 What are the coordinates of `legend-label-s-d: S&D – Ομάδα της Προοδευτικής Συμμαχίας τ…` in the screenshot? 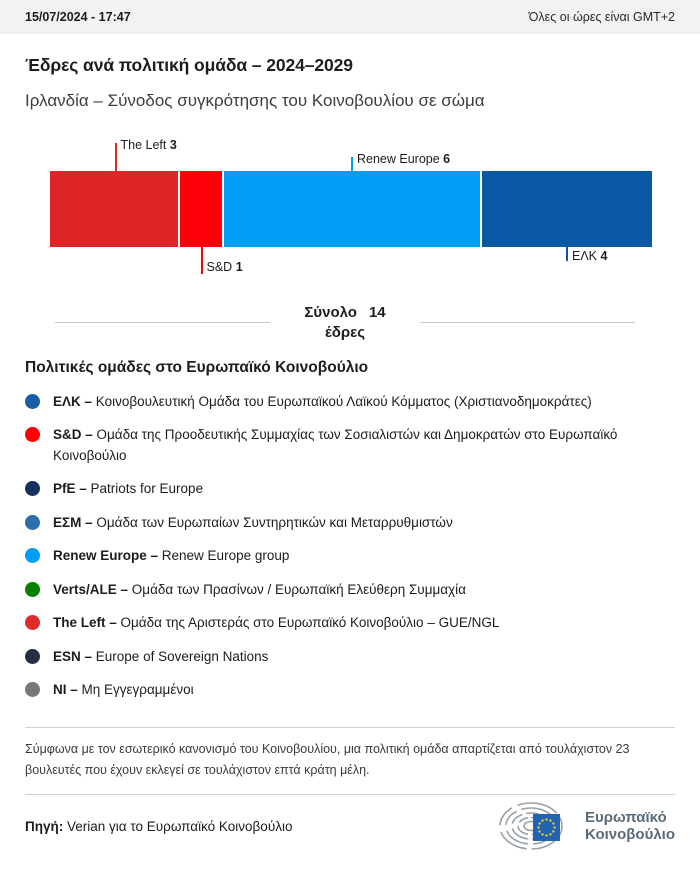 It's located at (335, 445).